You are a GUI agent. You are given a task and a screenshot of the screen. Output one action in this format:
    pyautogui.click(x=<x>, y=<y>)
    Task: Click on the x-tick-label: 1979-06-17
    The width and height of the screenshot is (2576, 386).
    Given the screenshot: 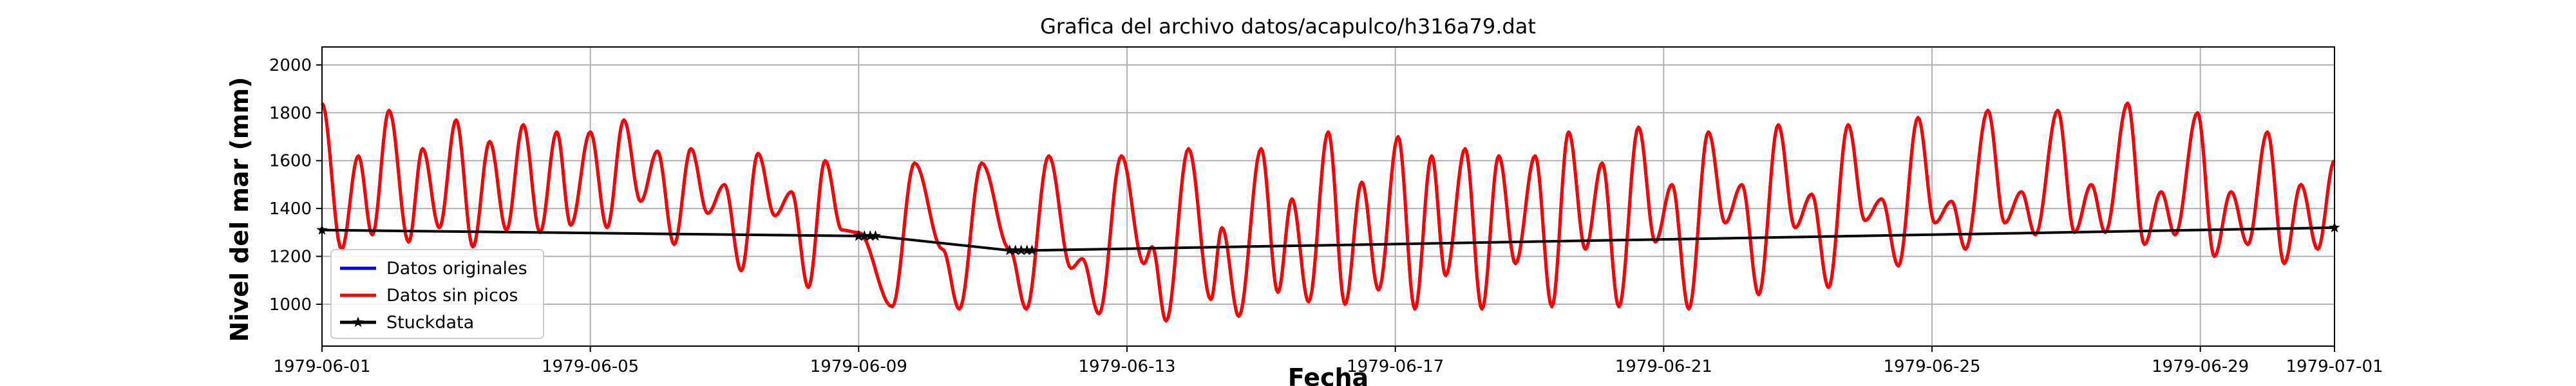 What is the action you would take?
    pyautogui.click(x=1395, y=366)
    